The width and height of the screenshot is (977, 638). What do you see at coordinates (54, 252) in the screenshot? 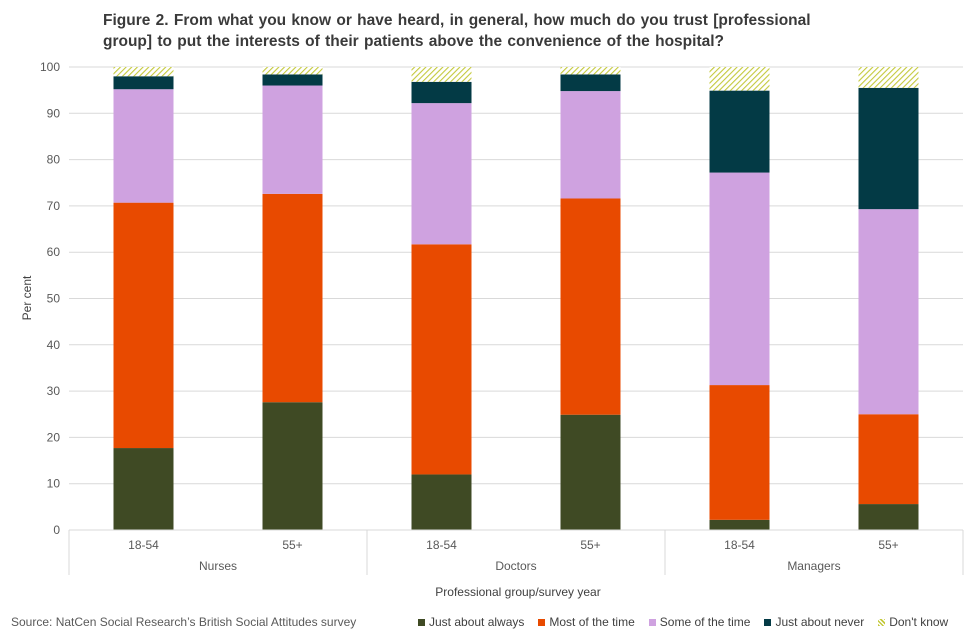
I see `y-tick-label: 60` at bounding box center [54, 252].